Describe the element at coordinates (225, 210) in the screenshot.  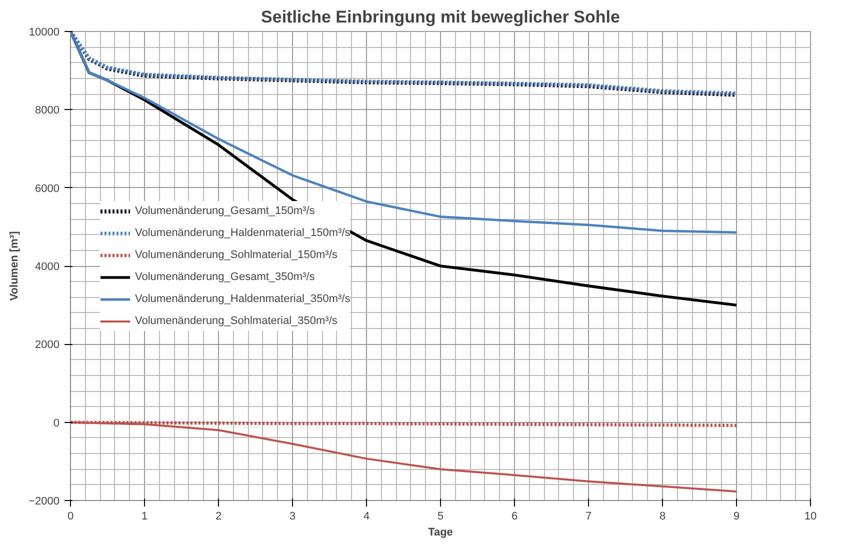
I see `legend-label: Volumenänderung_Gesamt_150m³/s` at that location.